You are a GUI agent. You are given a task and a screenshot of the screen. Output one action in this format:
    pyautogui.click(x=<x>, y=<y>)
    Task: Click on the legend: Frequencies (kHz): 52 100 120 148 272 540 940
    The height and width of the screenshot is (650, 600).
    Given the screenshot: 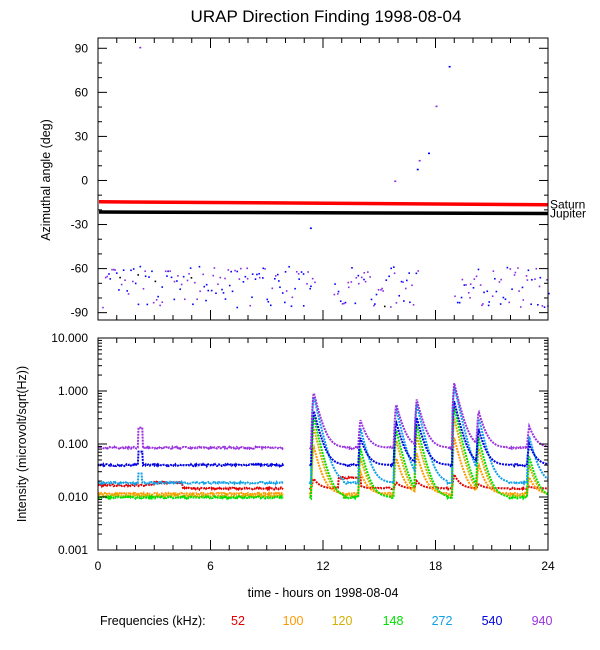 What is the action you would take?
    pyautogui.click(x=326, y=621)
    